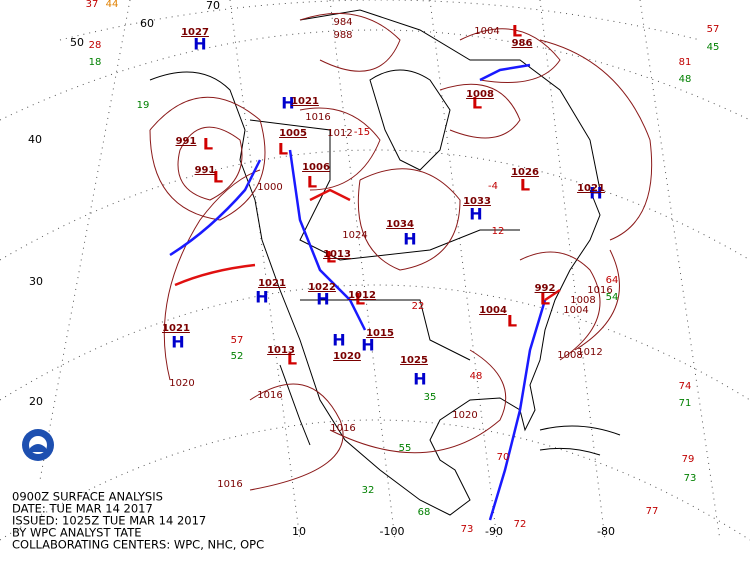  What do you see at coordinates (520, 524) in the screenshot?
I see `station-value: 72` at bounding box center [520, 524].